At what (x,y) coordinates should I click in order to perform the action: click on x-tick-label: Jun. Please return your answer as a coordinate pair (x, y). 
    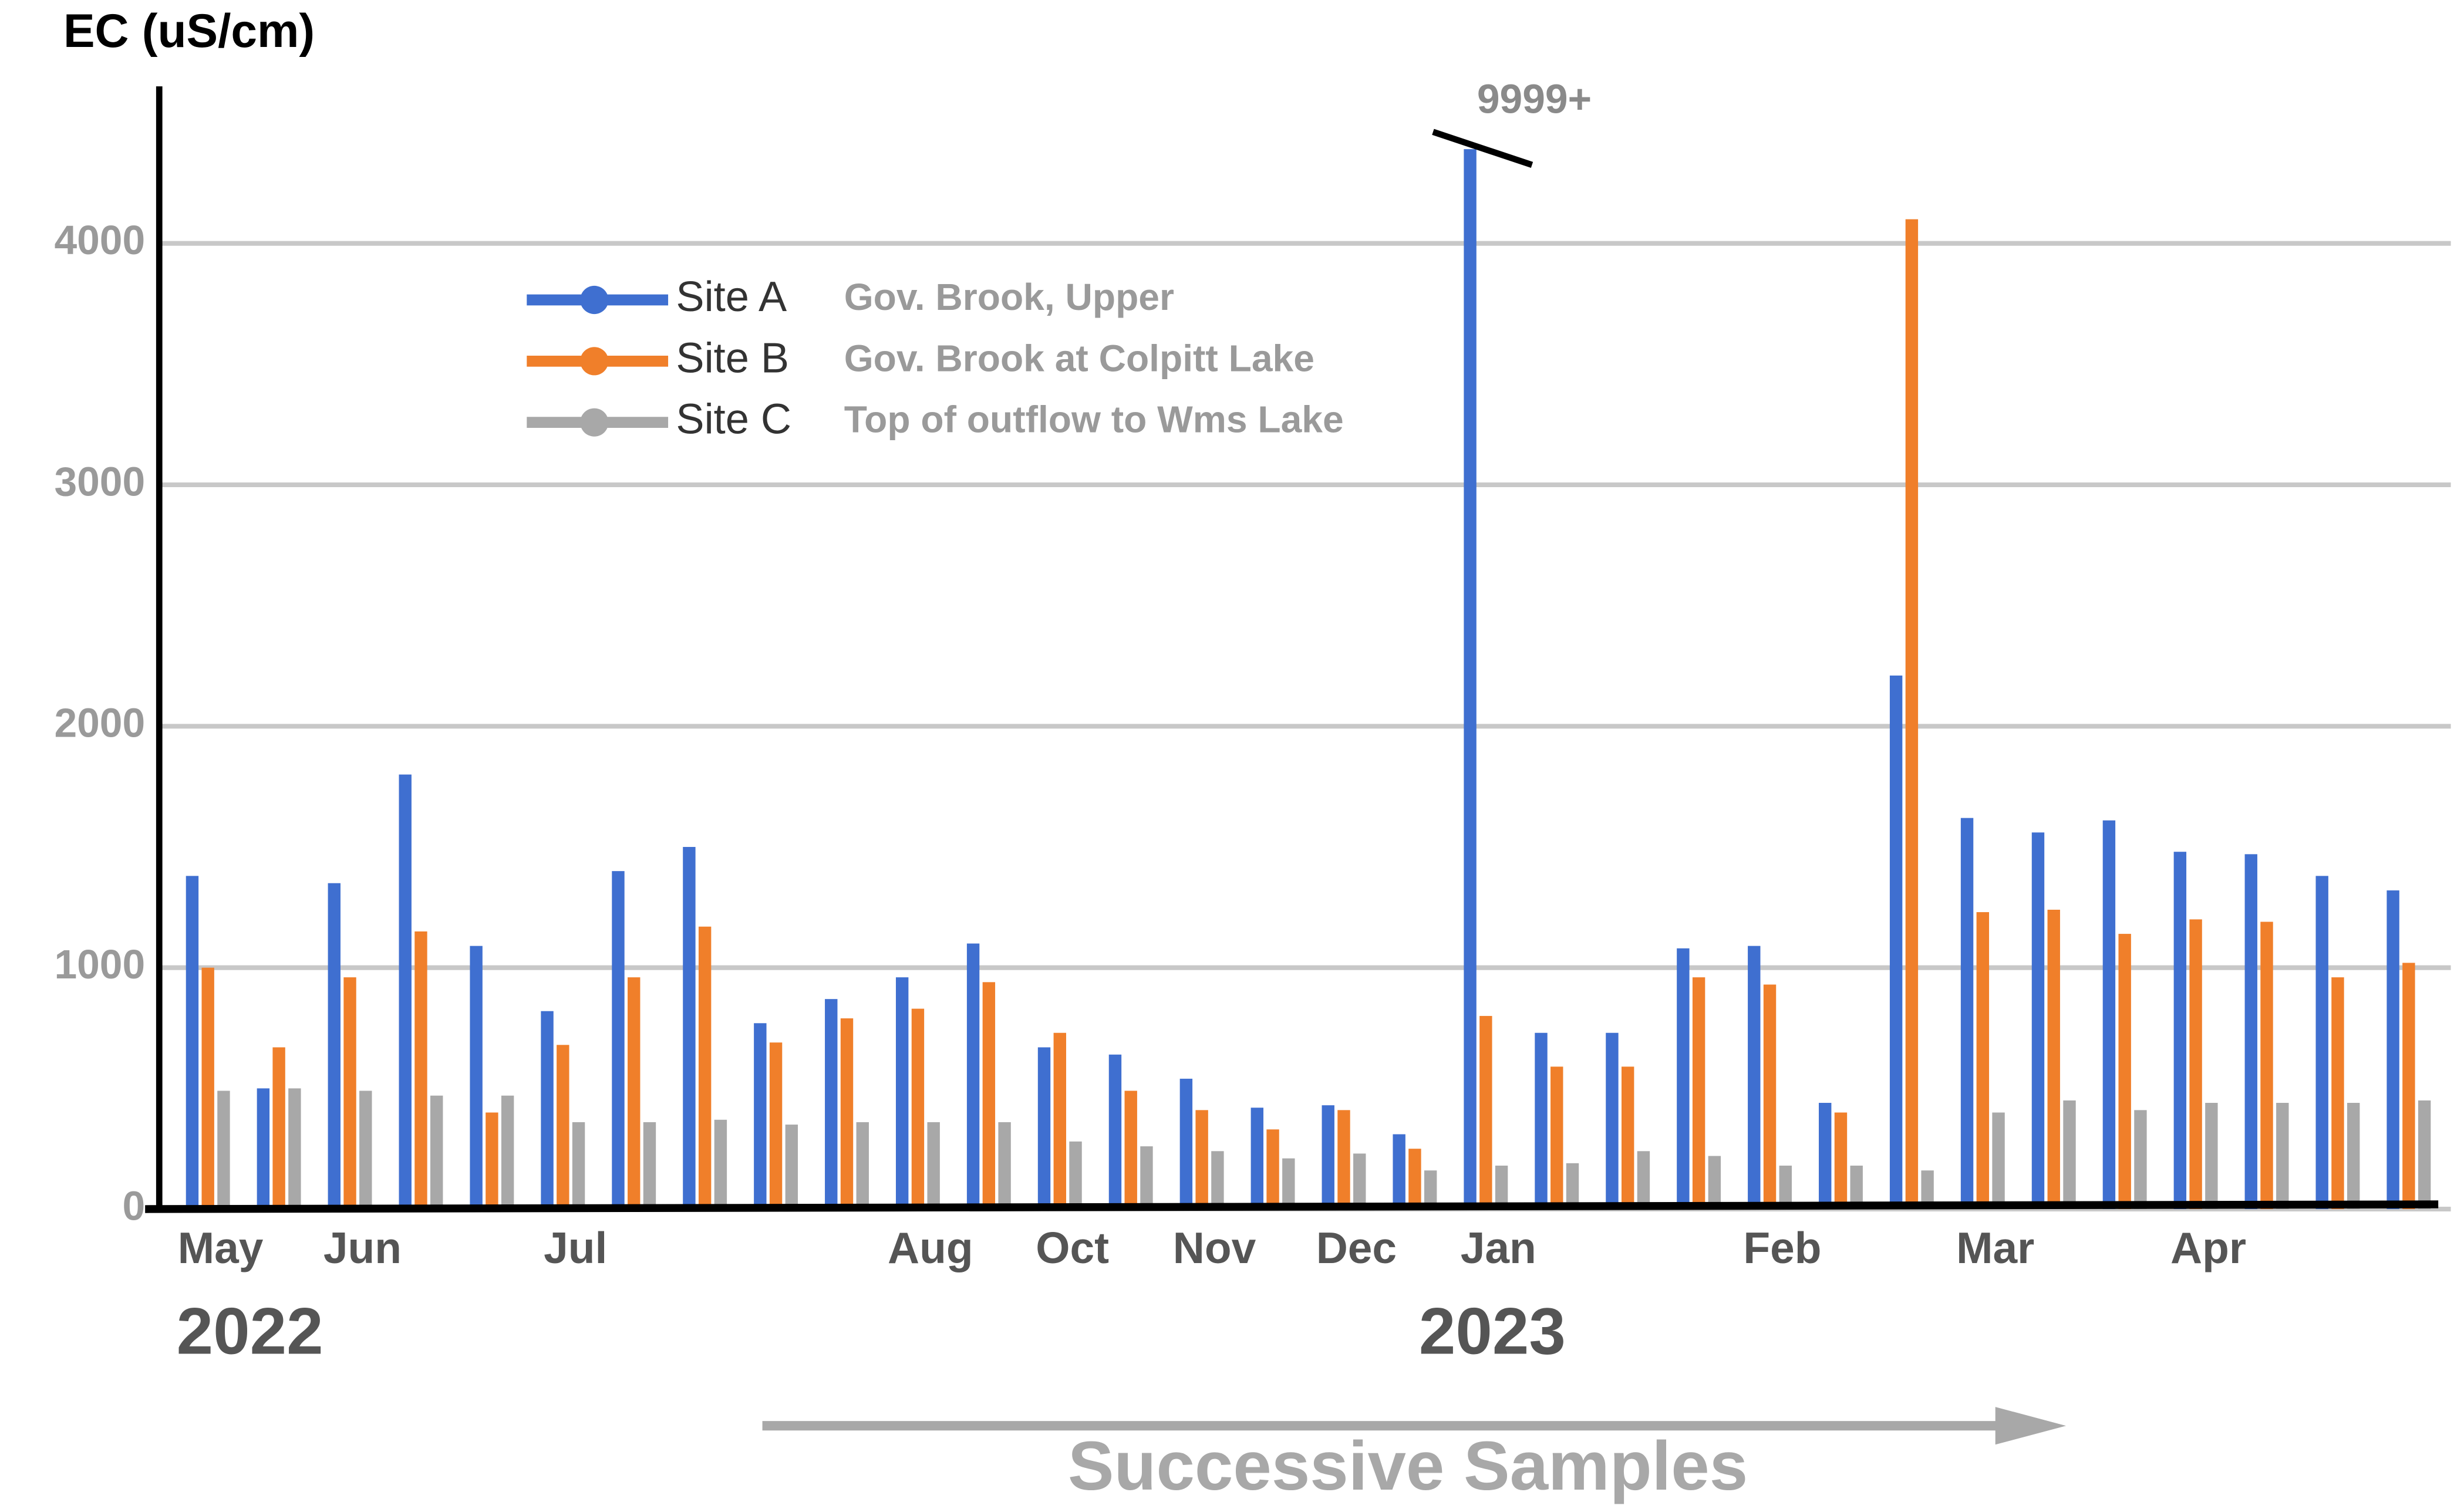
    Looking at the image, I should click on (363, 1248).